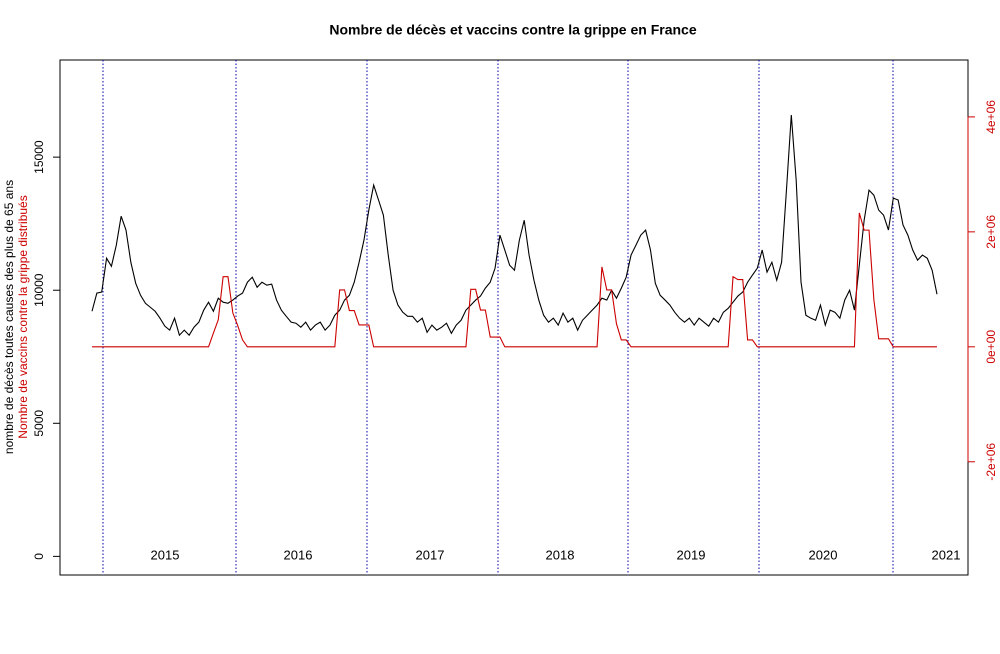 Image resolution: width=1000 pixels, height=654 pixels. What do you see at coordinates (298, 554) in the screenshot?
I see `year-label: 2016` at bounding box center [298, 554].